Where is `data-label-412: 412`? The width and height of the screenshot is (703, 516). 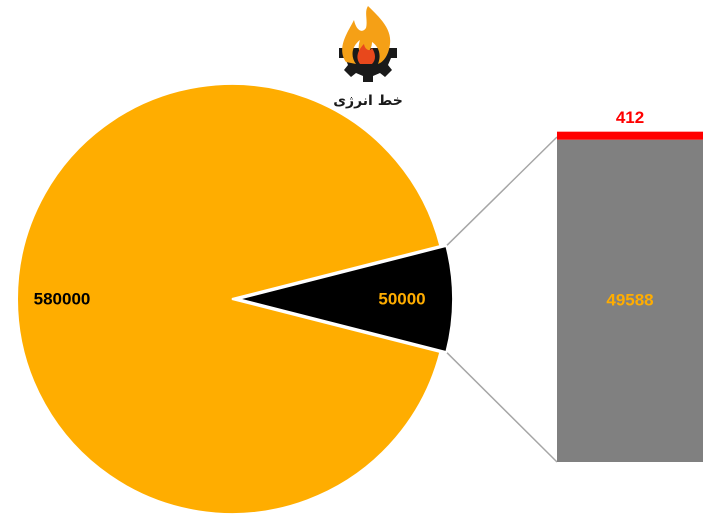
data-label-412: 412 is located at coordinates (630, 117).